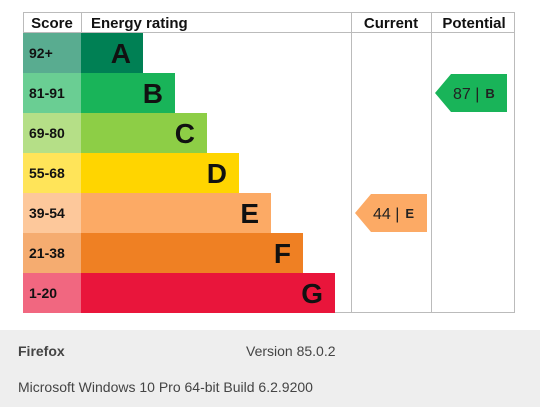 The image size is (540, 407). Describe the element at coordinates (409, 213) in the screenshot. I see `current-letter: E` at that location.